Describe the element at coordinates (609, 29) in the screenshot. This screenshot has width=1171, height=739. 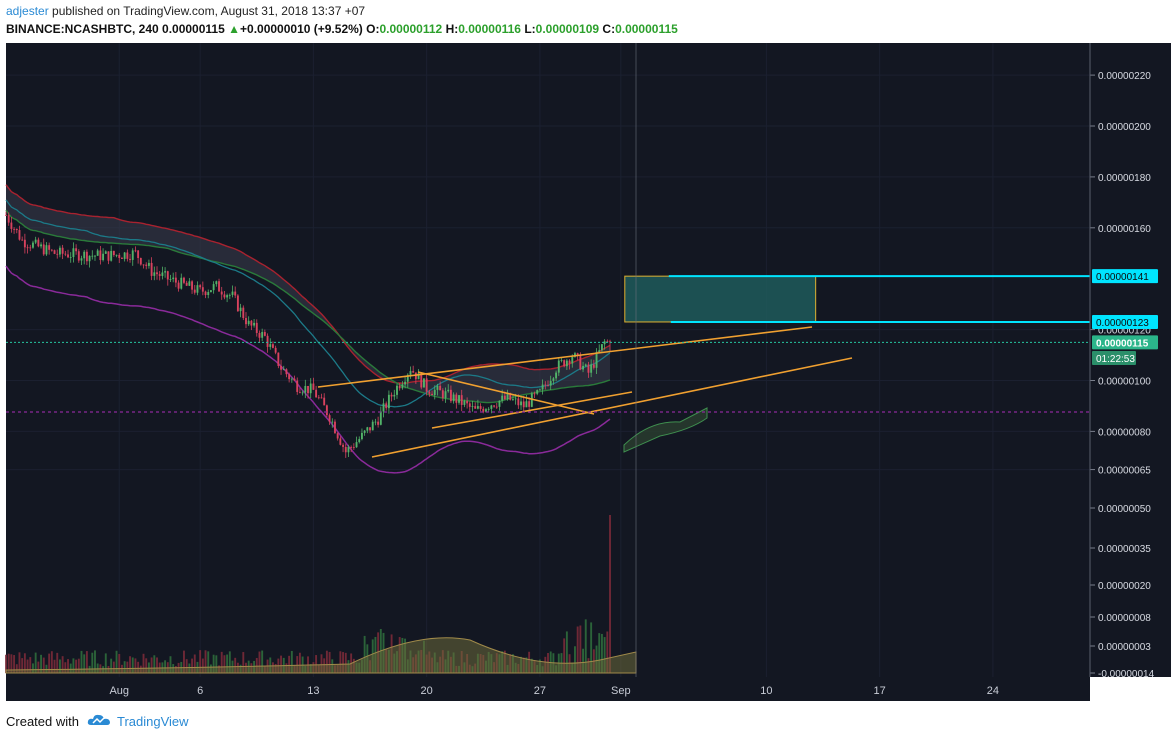
I see `close-label: C:` at that location.